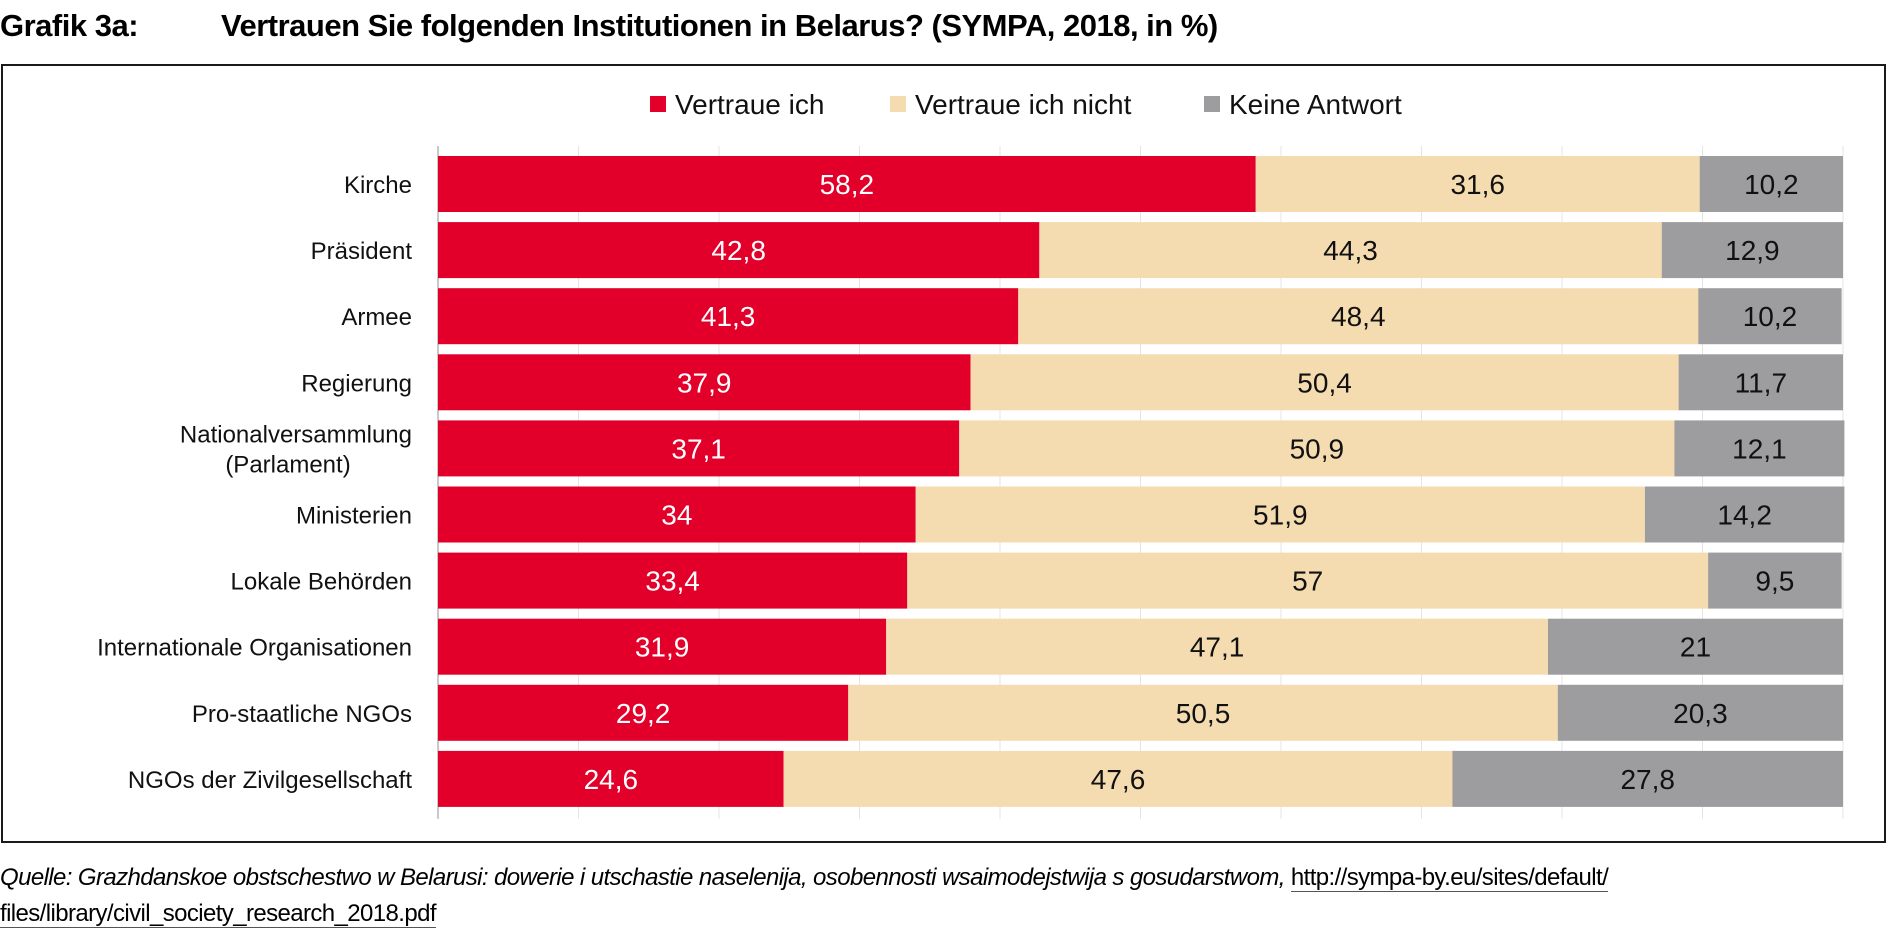 This screenshot has height=943, width=1891. Describe the element at coordinates (1449, 877) in the screenshot. I see `source-link-line1: http://sympa-by.eu/sites/default/` at that location.